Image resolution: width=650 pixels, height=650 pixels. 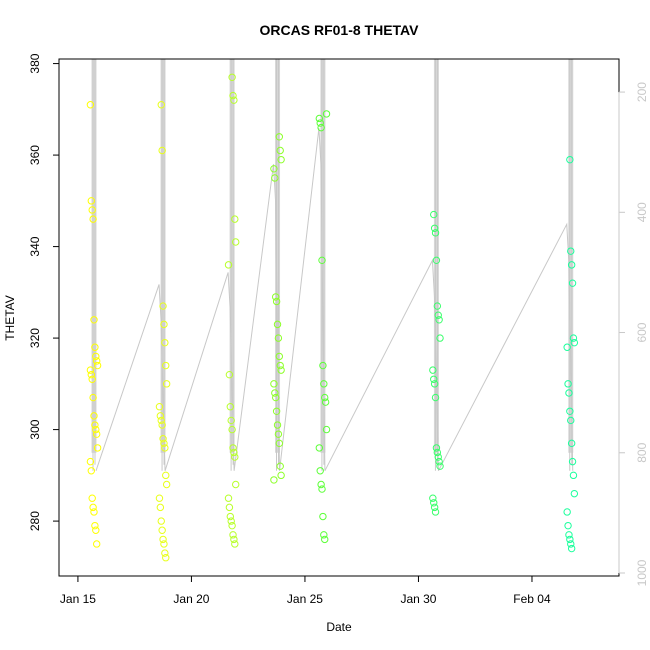 I want to click on y-axis: 280 300 320 340 360 380, so click(x=44, y=292).